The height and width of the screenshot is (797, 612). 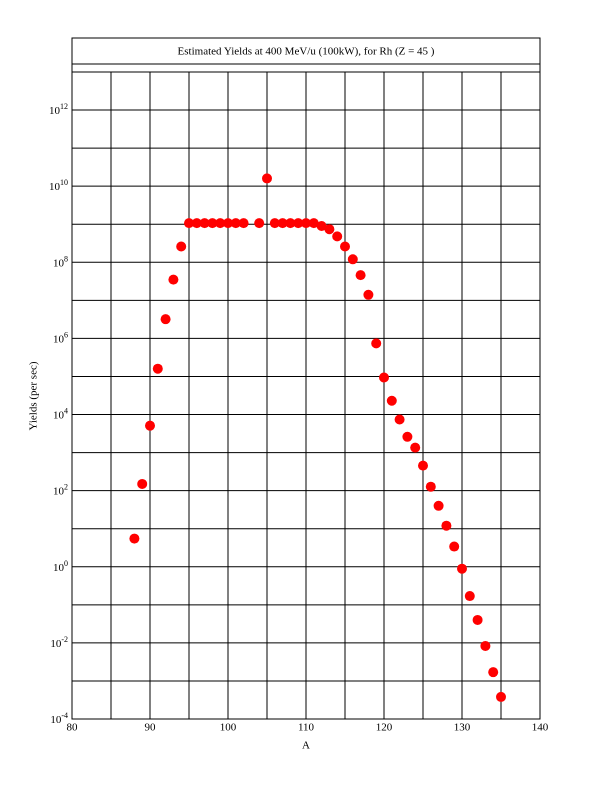 What do you see at coordinates (60, 337) in the screenshot?
I see `y-tick-label: 10⁶` at bounding box center [60, 337].